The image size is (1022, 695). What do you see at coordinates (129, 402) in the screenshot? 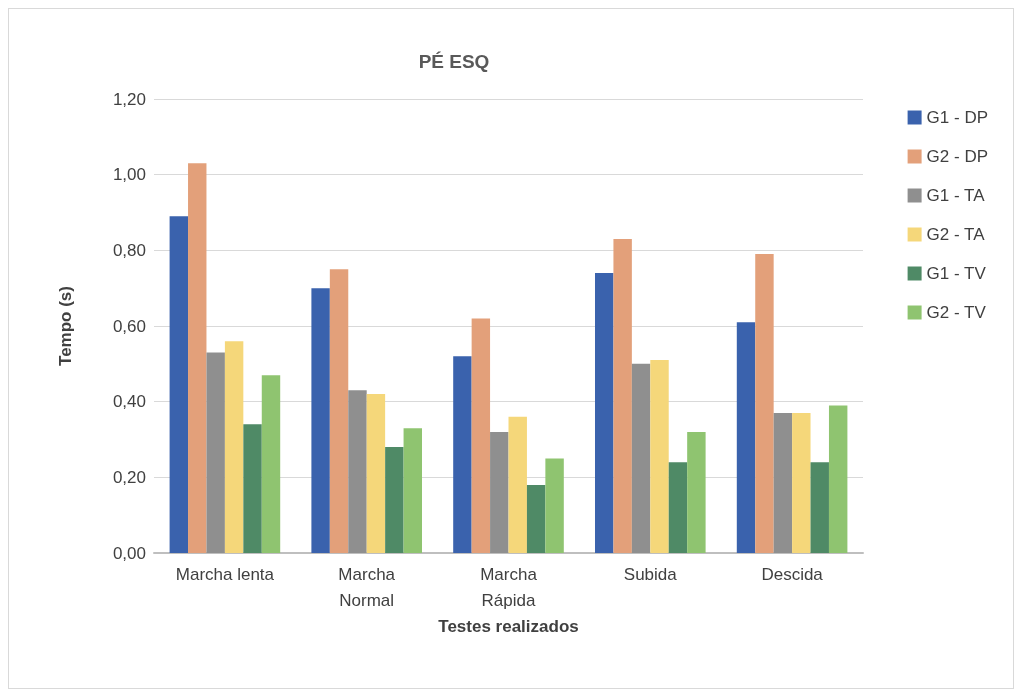
I see `y-tick-label: 0,40` at bounding box center [129, 402].